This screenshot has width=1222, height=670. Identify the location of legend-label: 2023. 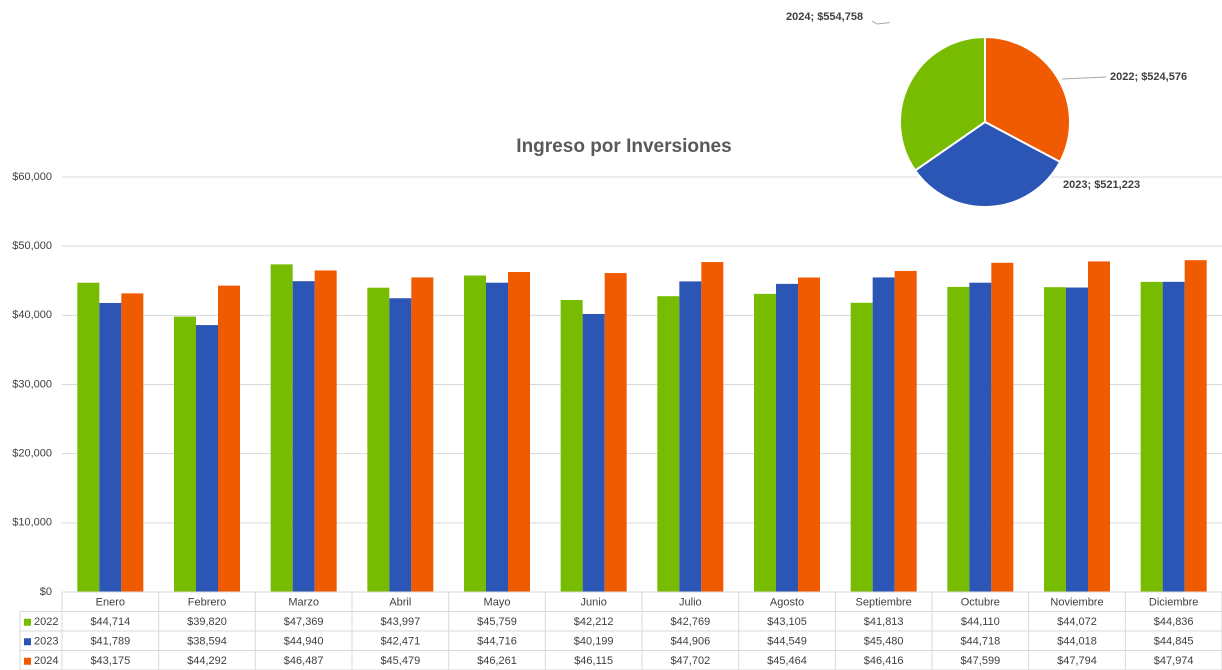
(46, 642).